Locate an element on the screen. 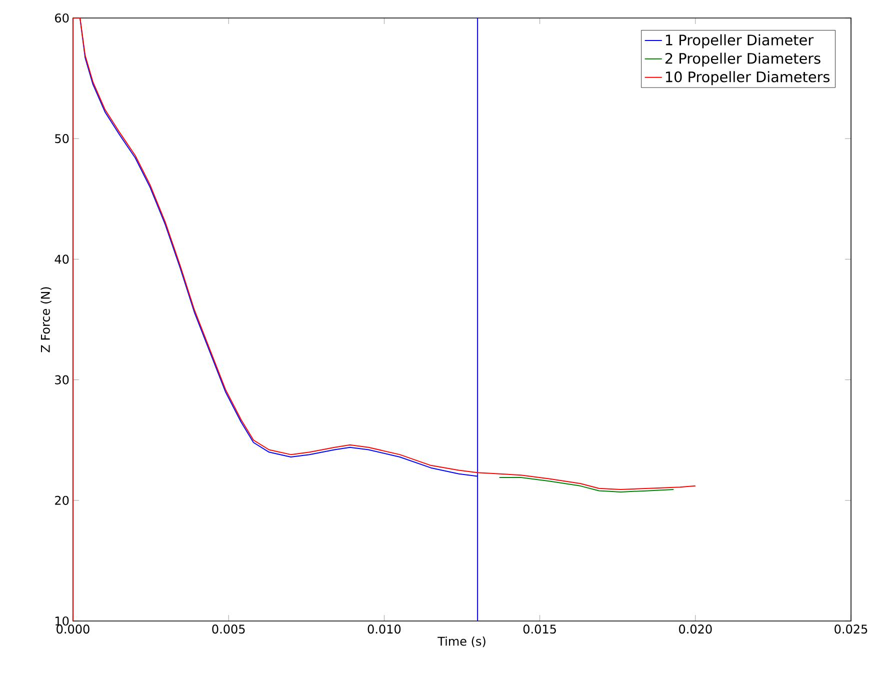 This screenshot has height=675, width=883. x-axis-title: Time (s) is located at coordinates (462, 642).